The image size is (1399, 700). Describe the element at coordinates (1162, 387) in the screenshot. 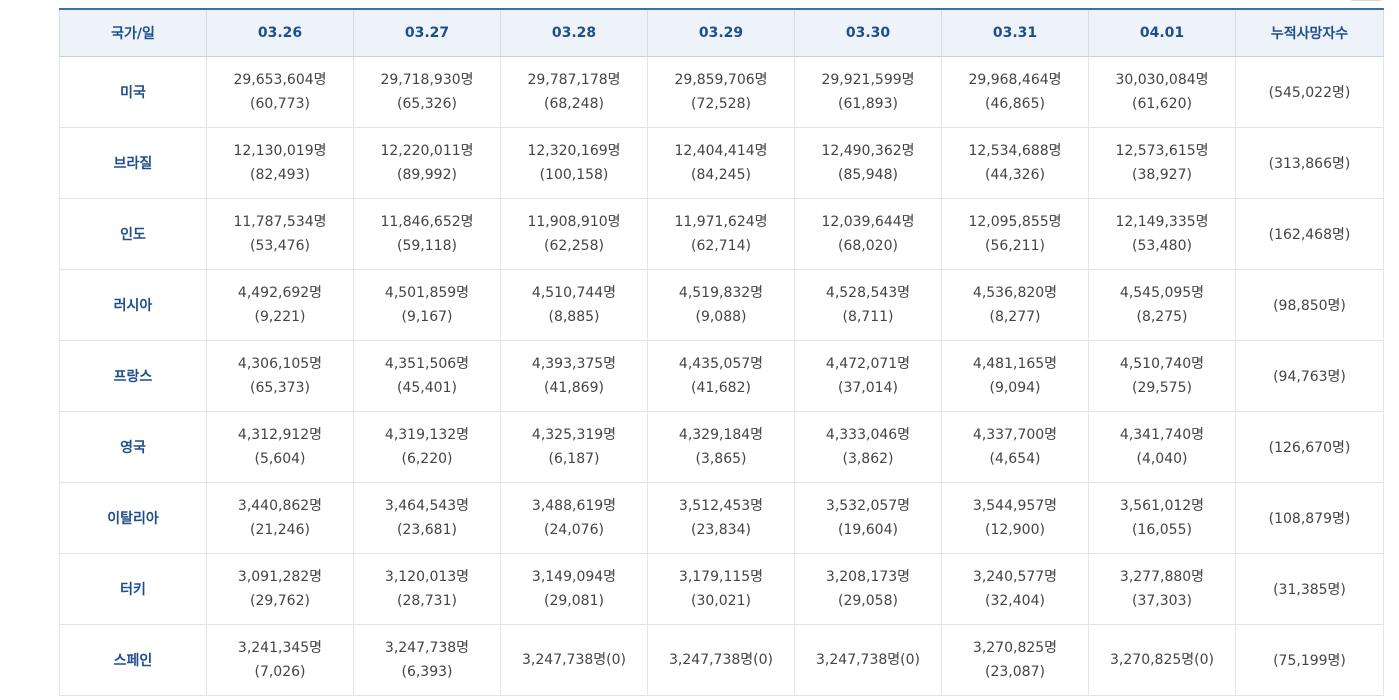

I see `daily-increase: (29,575)` at that location.